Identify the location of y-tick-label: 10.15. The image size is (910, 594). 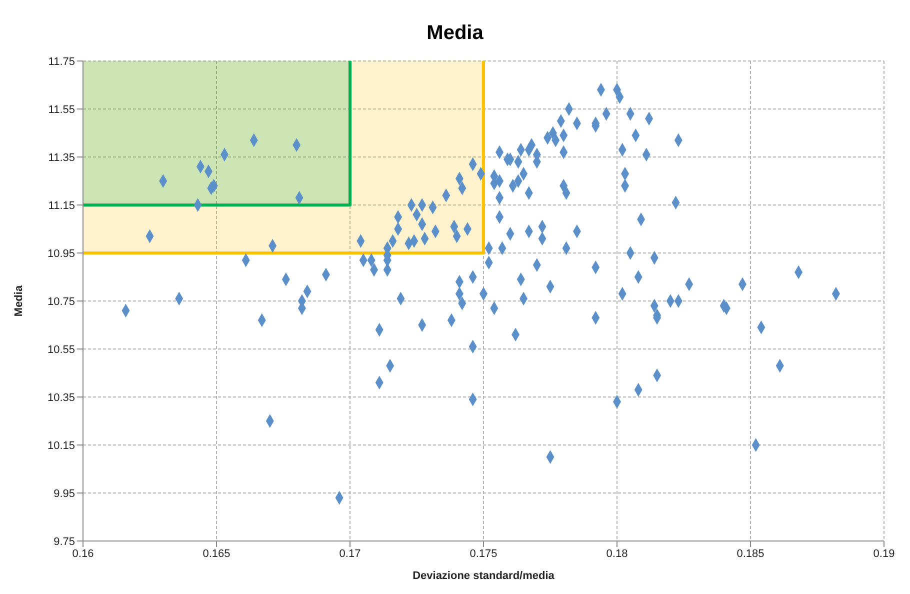
(61, 446).